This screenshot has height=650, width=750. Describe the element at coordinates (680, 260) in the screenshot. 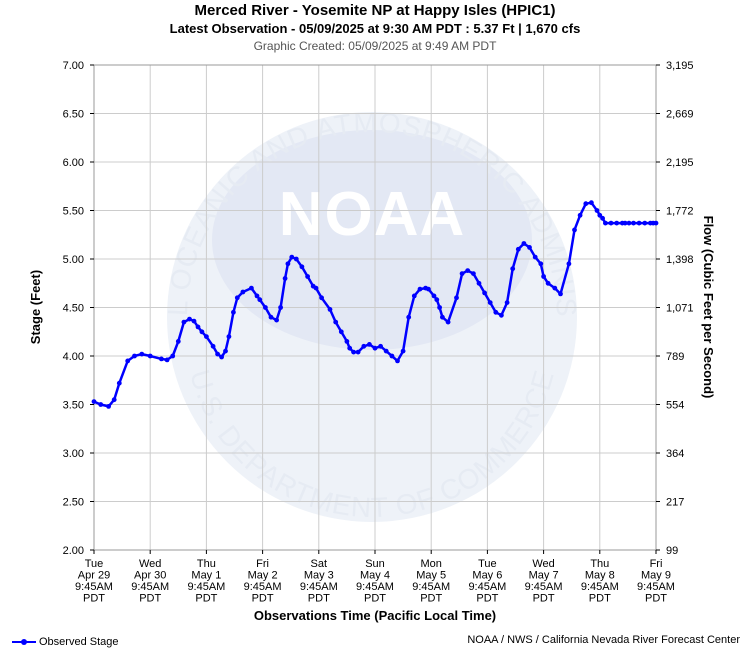

I see `y2-tick-label: 1,398` at that location.